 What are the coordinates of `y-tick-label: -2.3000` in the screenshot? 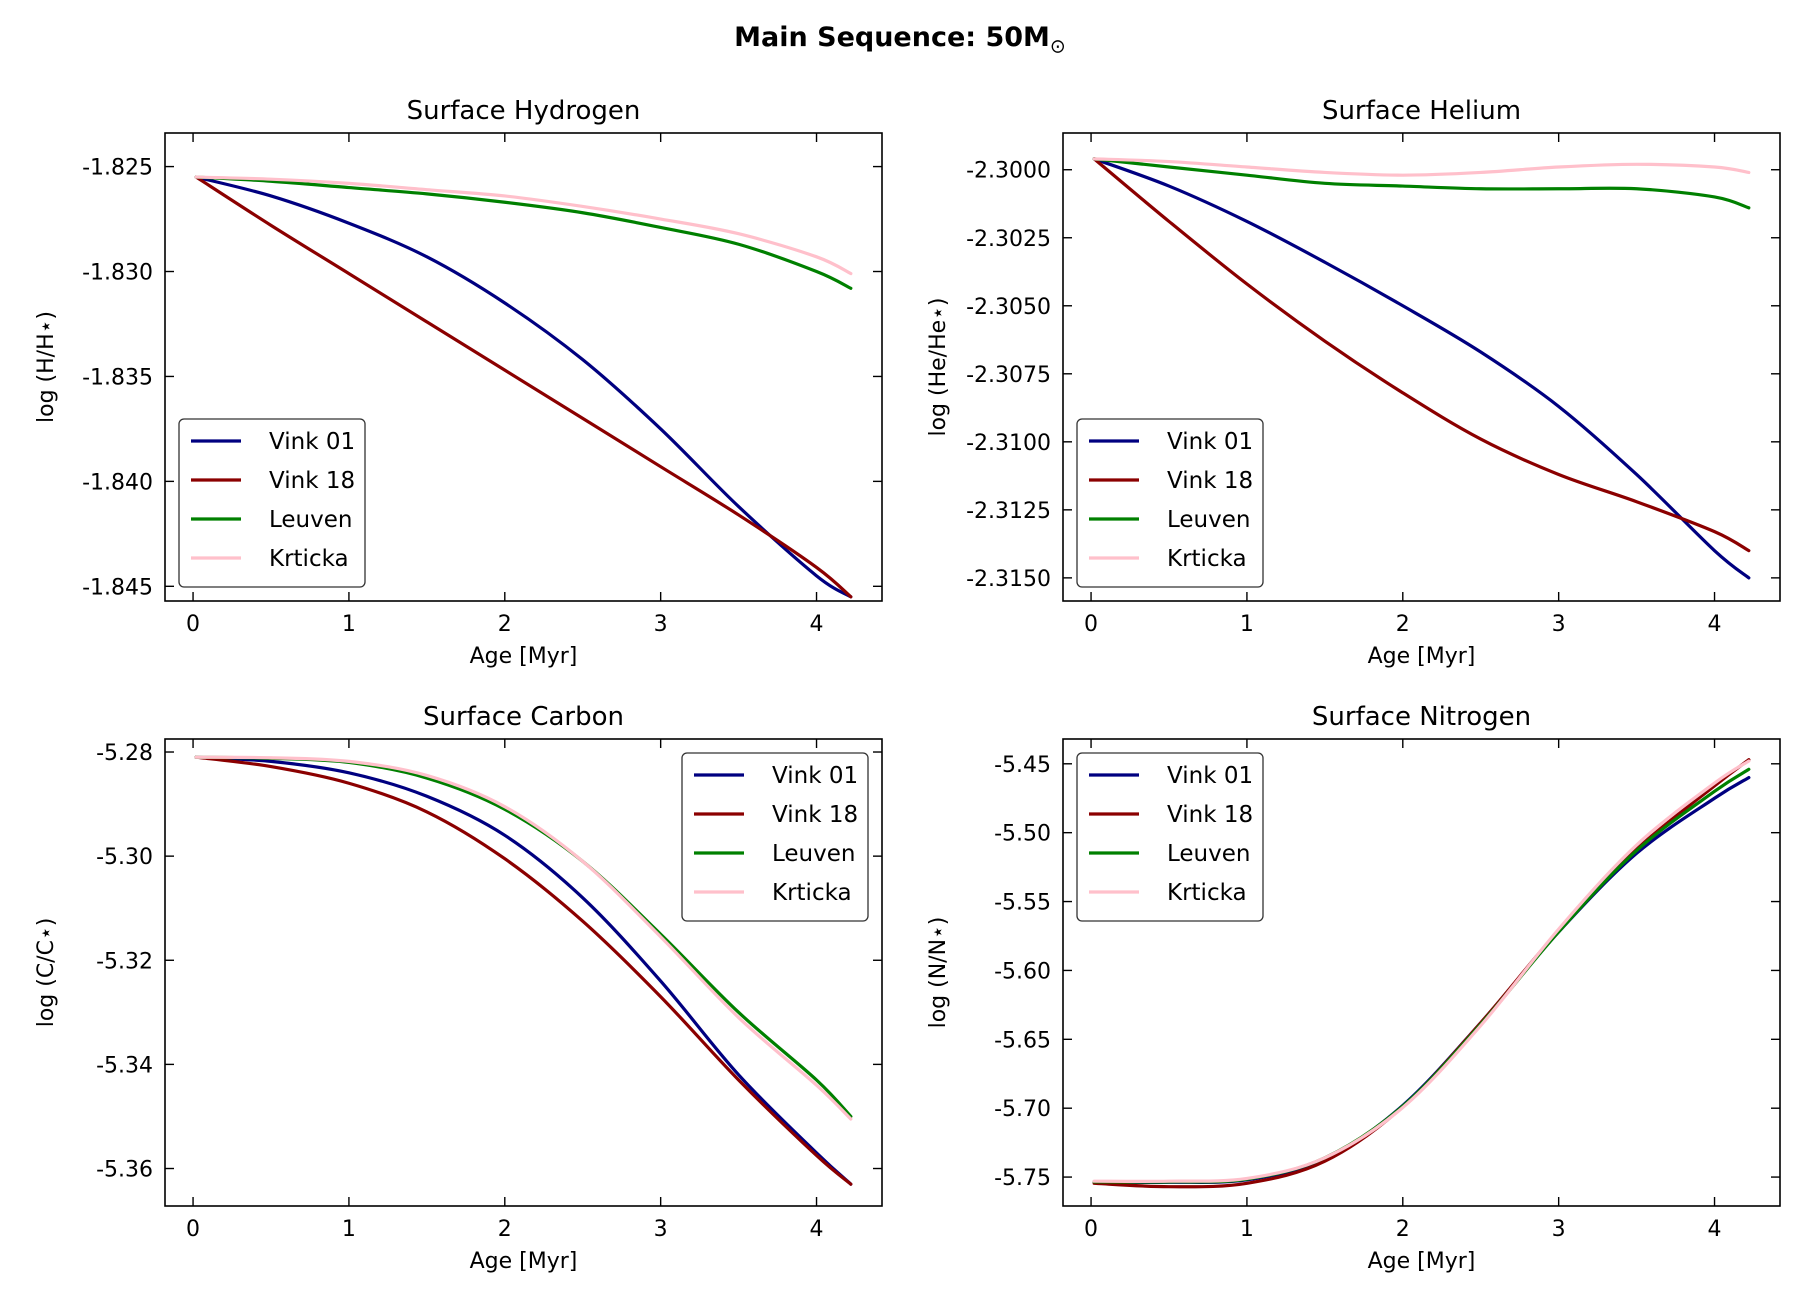 It's located at (1008, 171).